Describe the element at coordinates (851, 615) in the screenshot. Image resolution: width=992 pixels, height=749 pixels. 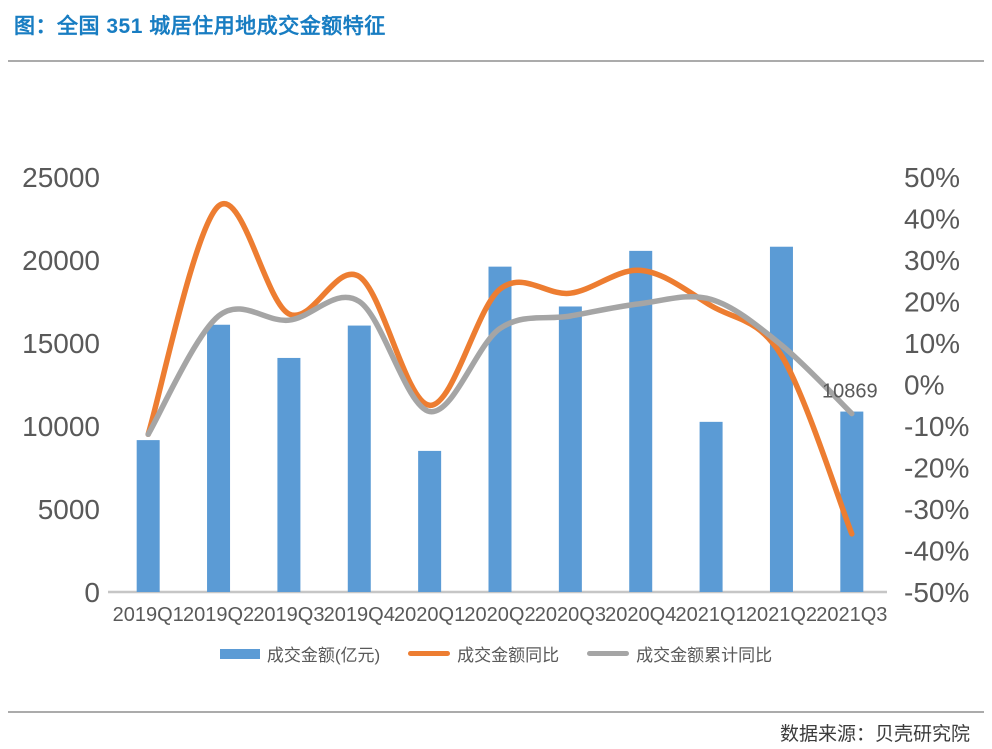
I see `x-axis-label: 2021Q3` at that location.